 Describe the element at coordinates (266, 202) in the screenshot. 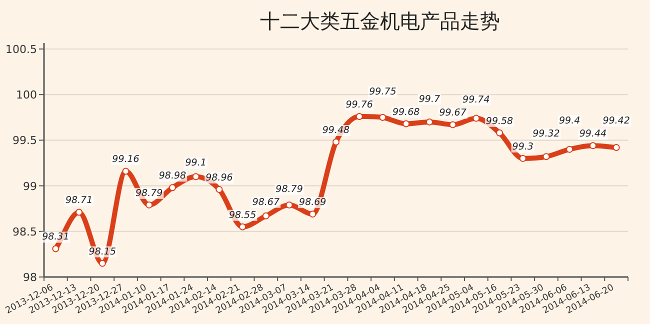

I see `data-label: 98.67` at that location.